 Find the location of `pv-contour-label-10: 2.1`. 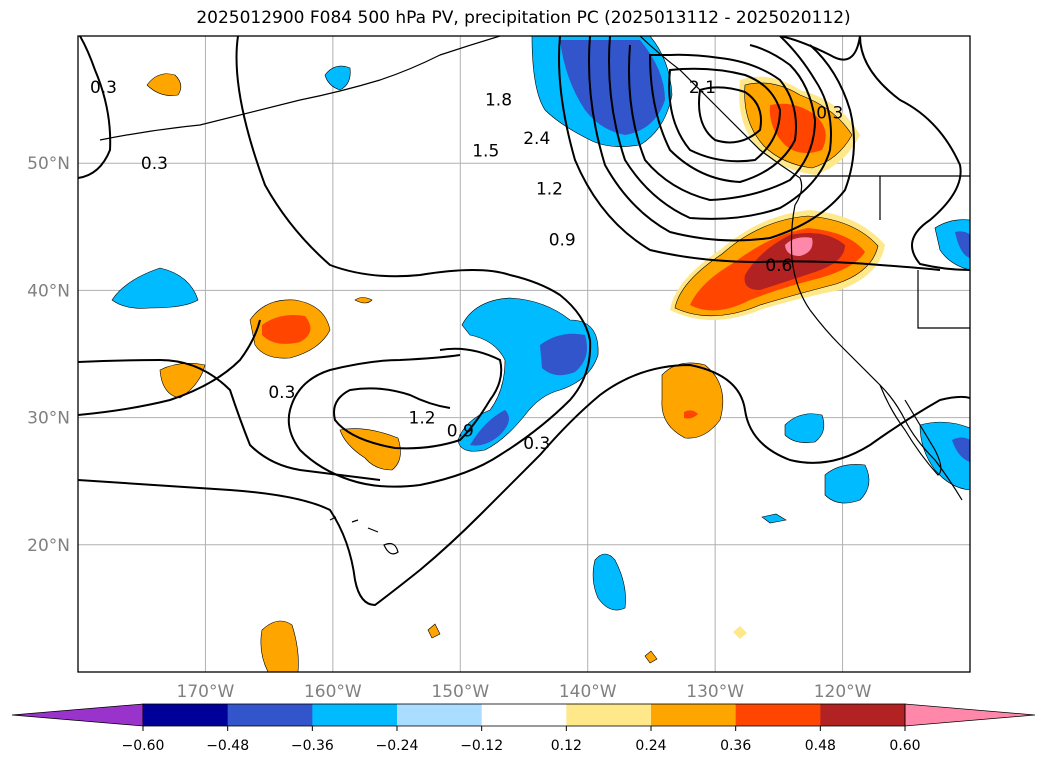

pv-contour-label-10: 2.1 is located at coordinates (702, 88).